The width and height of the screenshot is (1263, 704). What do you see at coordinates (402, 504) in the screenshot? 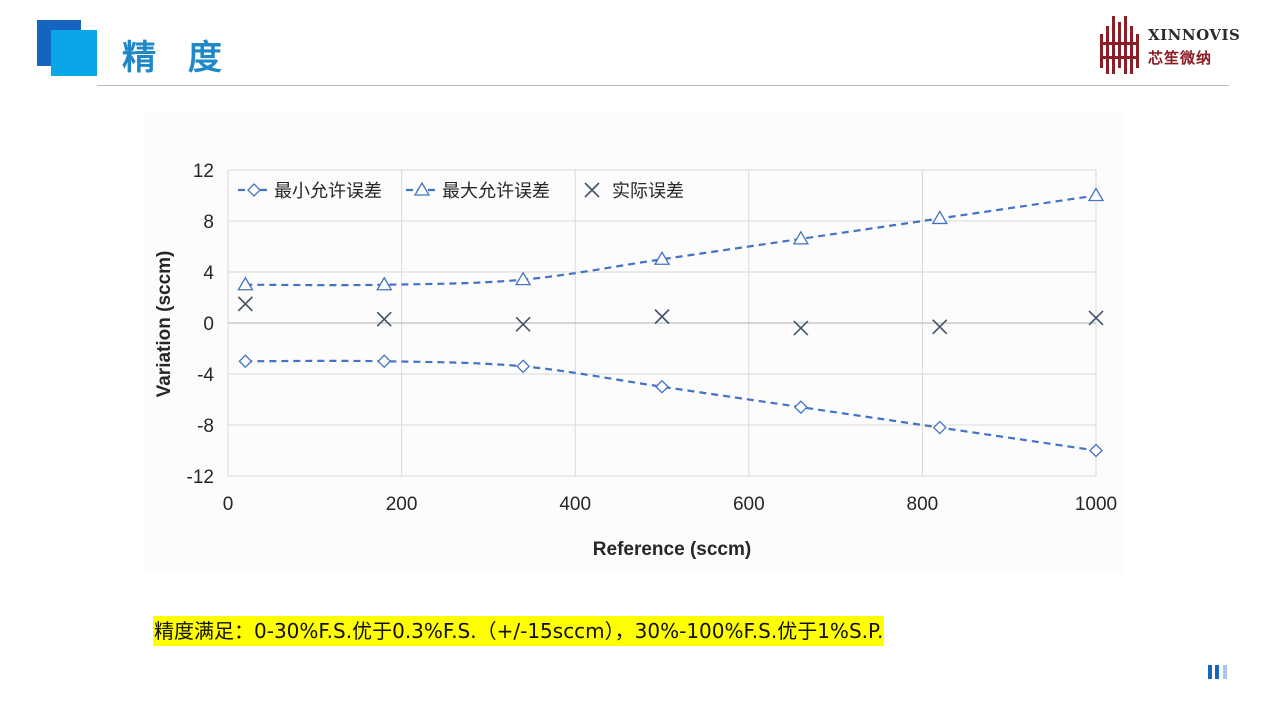
I see `x-tick-label: 200` at bounding box center [402, 504].